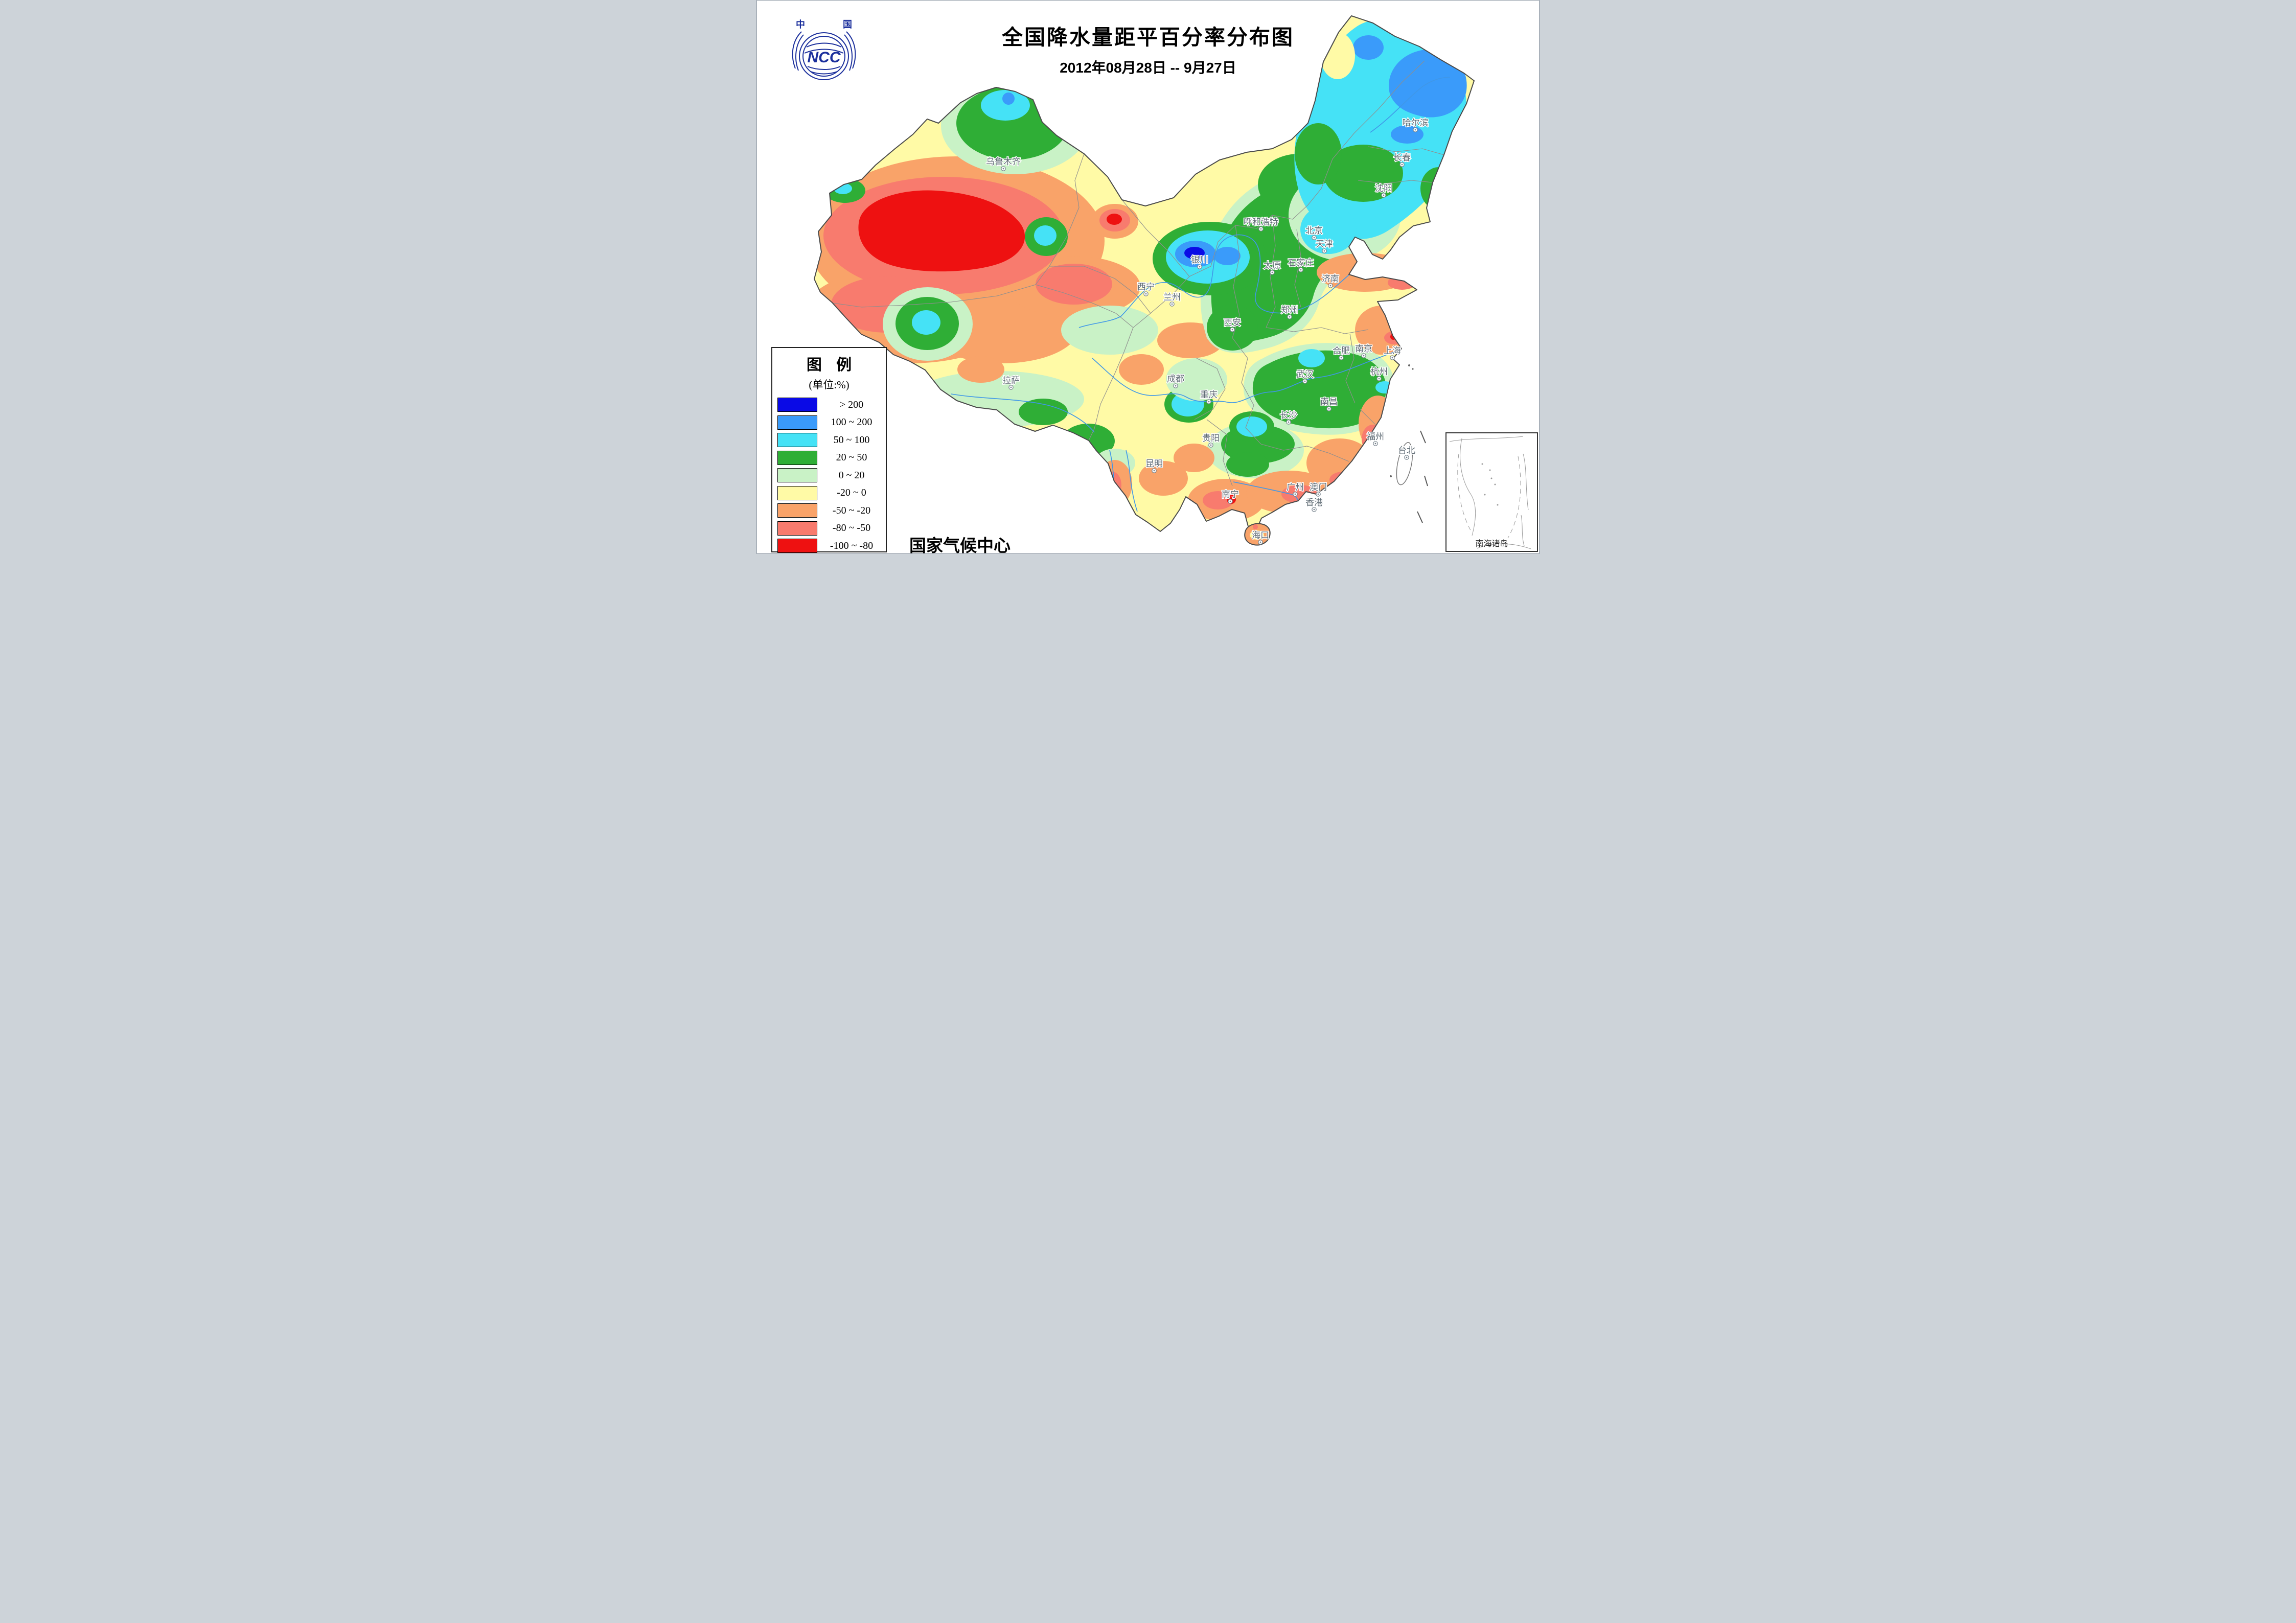  What do you see at coordinates (1209, 396) in the screenshot?
I see `city-重庆: 重庆` at bounding box center [1209, 396].